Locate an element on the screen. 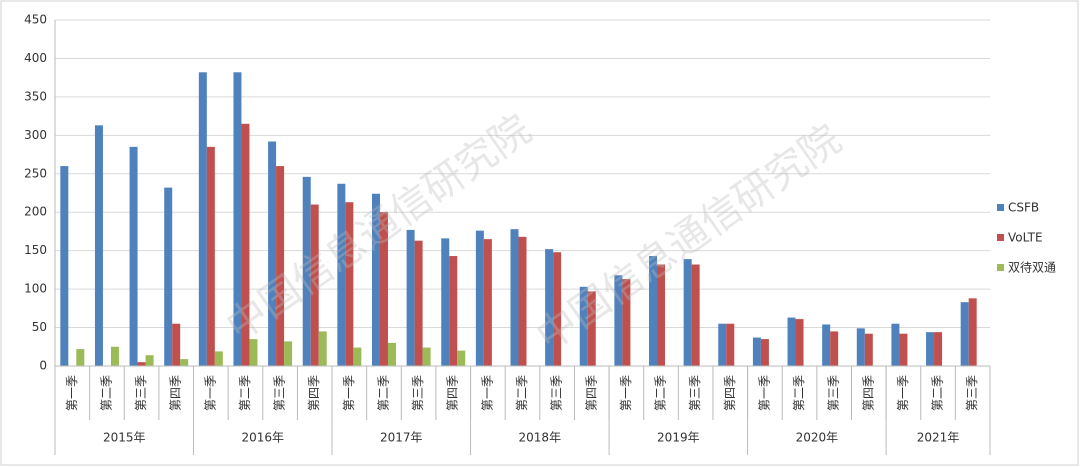  group-label: 2019年 is located at coordinates (678, 438).